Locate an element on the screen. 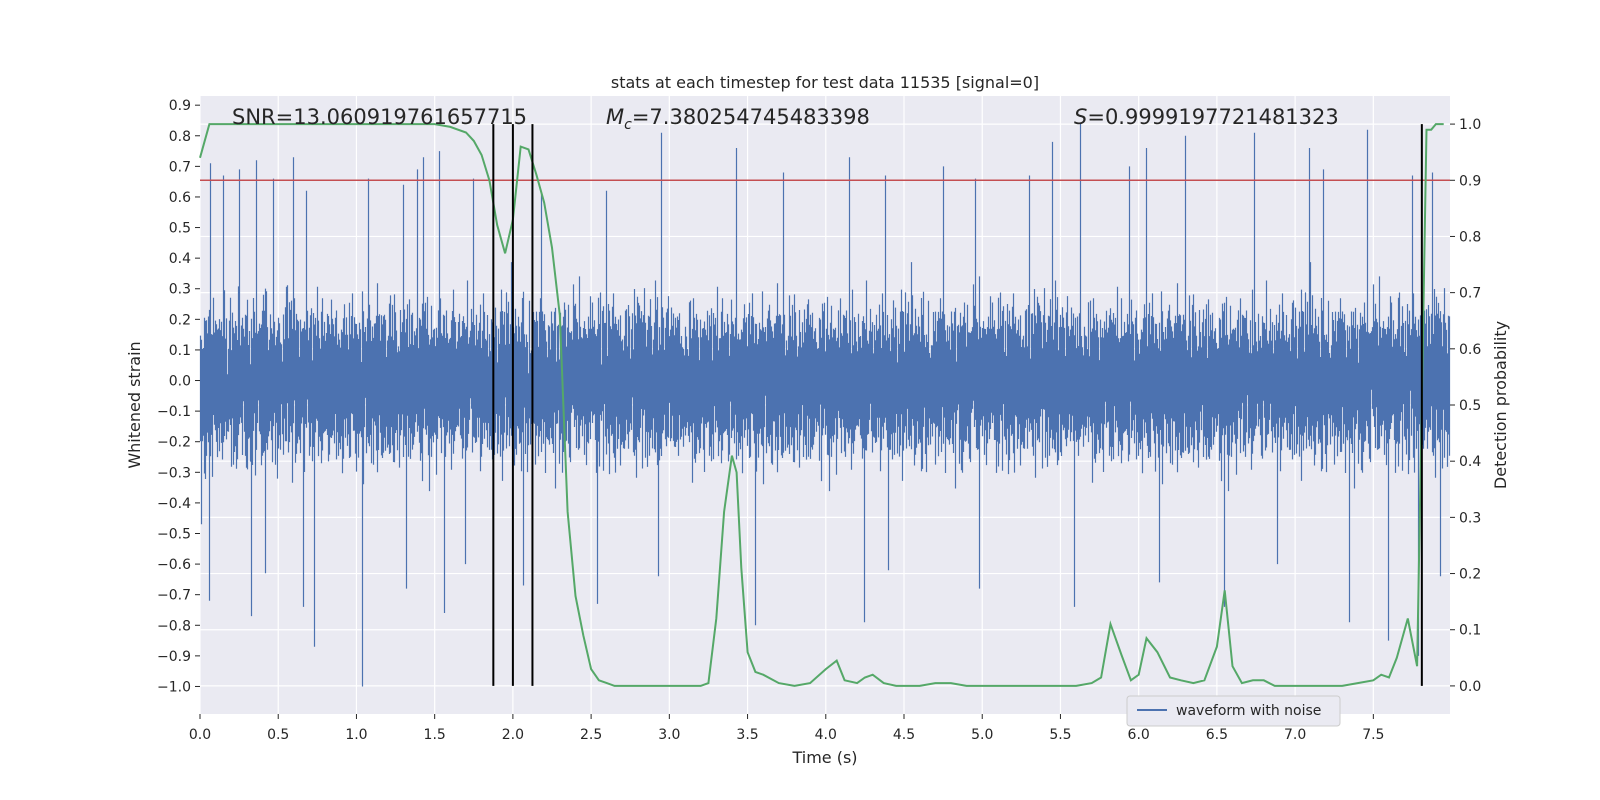  x-tick-label: 0.5 is located at coordinates (278, 735).